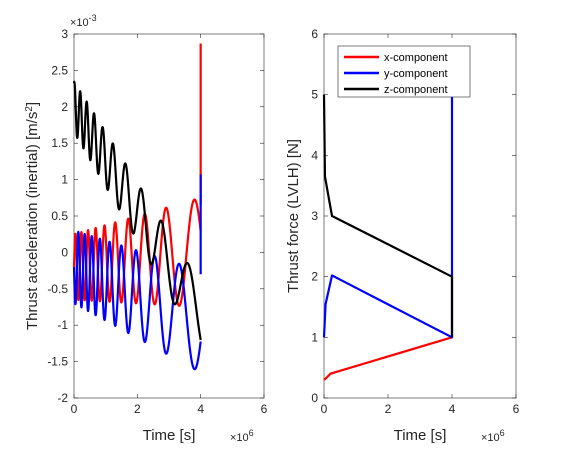 The width and height of the screenshot is (570, 450). Describe the element at coordinates (59, 216) in the screenshot. I see `left-ytick-label: 0.5` at that location.